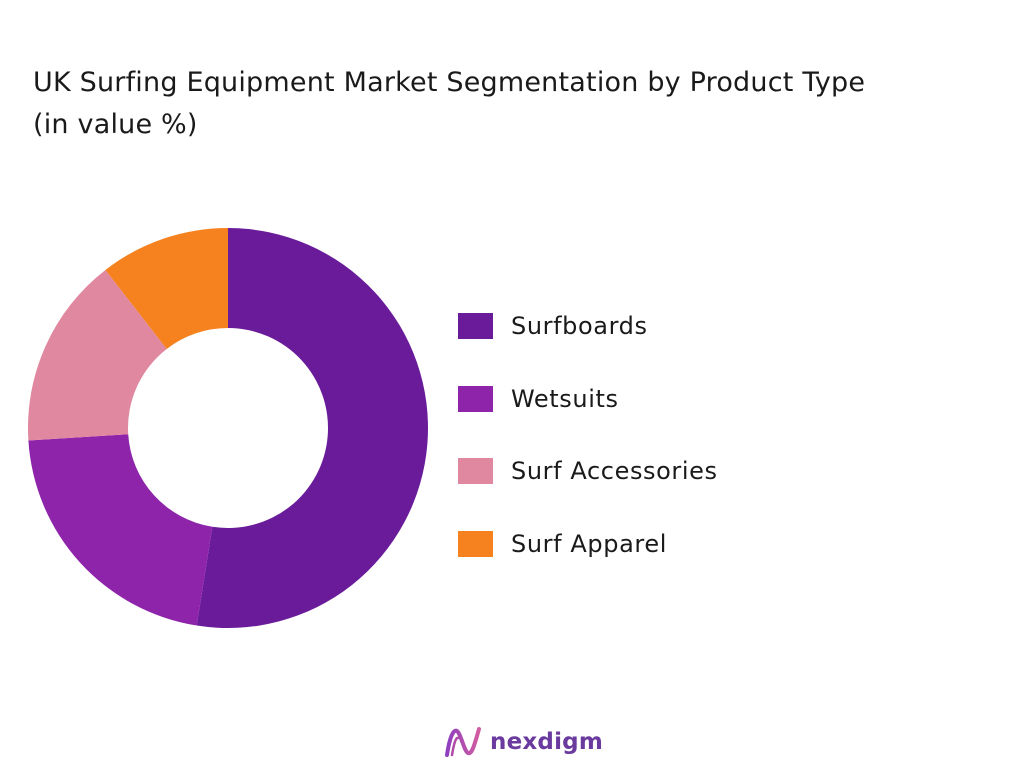 The height and width of the screenshot is (768, 1024). I want to click on legend-swatch-surf-apparel, so click(475, 544).